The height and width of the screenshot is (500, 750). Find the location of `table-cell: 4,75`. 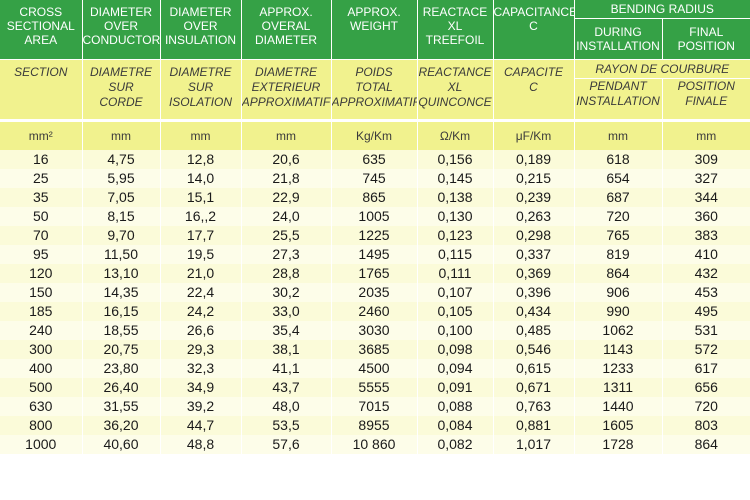

table-cell: 4,75 is located at coordinates (121, 159).